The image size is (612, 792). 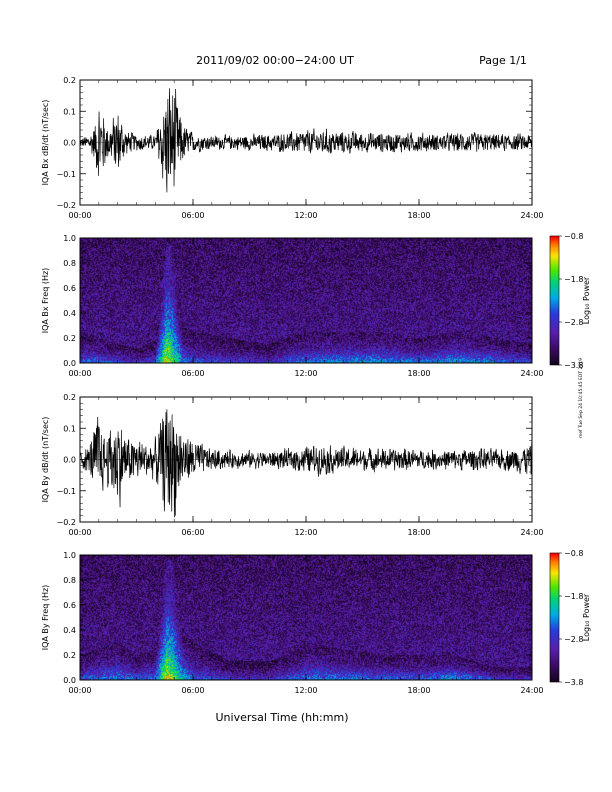 What do you see at coordinates (45, 301) in the screenshot?
I see `y-axis-label: IQA Bx Freq (Hz)` at bounding box center [45, 301].